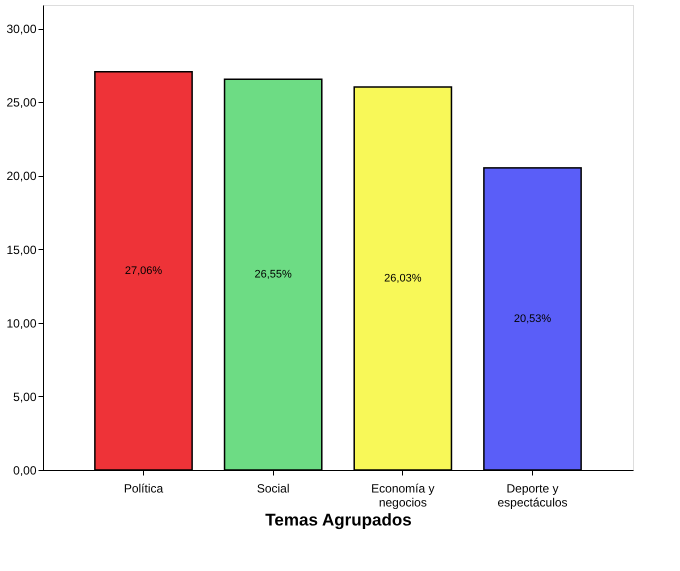 The image size is (680, 571). What do you see at coordinates (25, 471) in the screenshot?
I see `y-tick-label: 0,00` at bounding box center [25, 471].